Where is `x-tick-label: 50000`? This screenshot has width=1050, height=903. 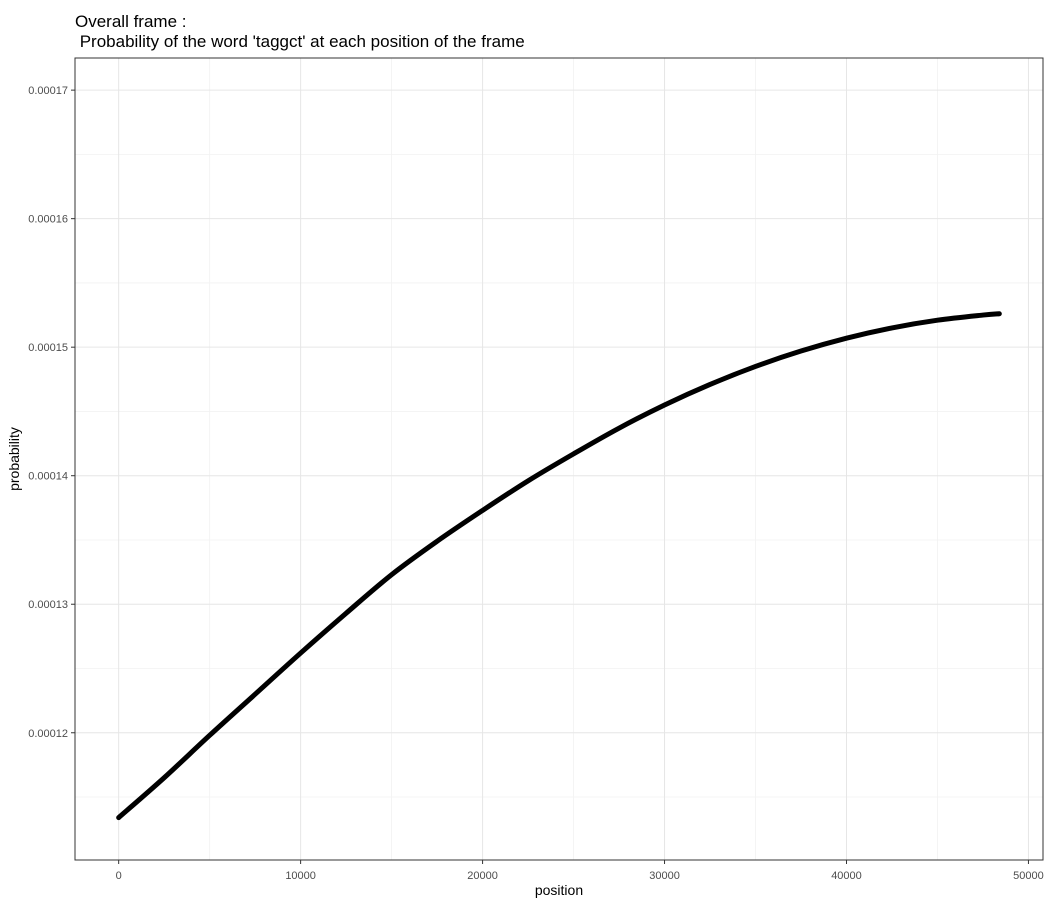 x-tick-label: 50000 is located at coordinates (1028, 876).